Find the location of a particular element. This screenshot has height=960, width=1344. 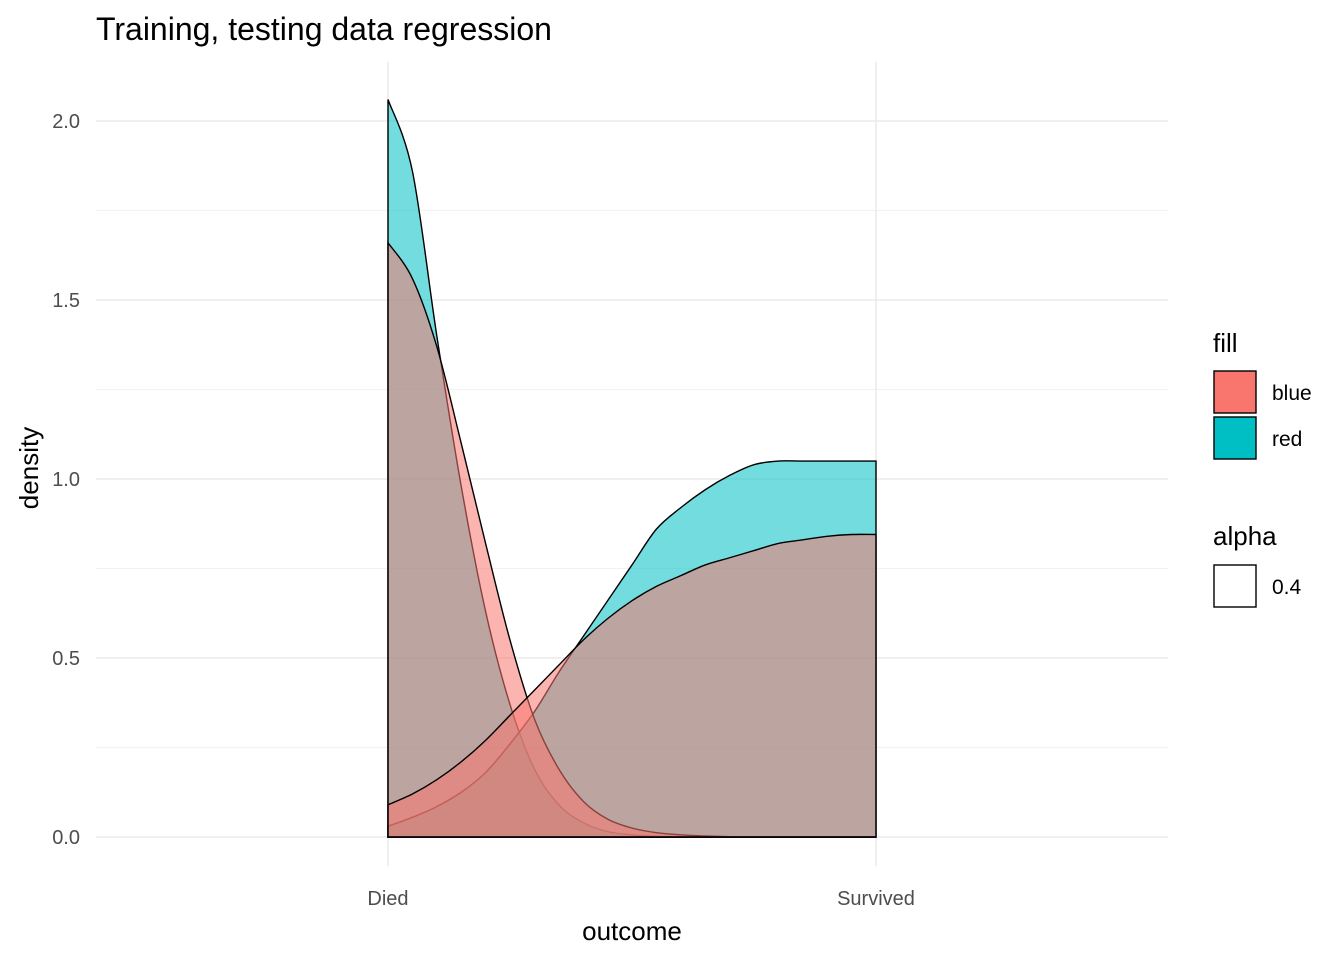

x-tick-label: Died is located at coordinates (387, 899).